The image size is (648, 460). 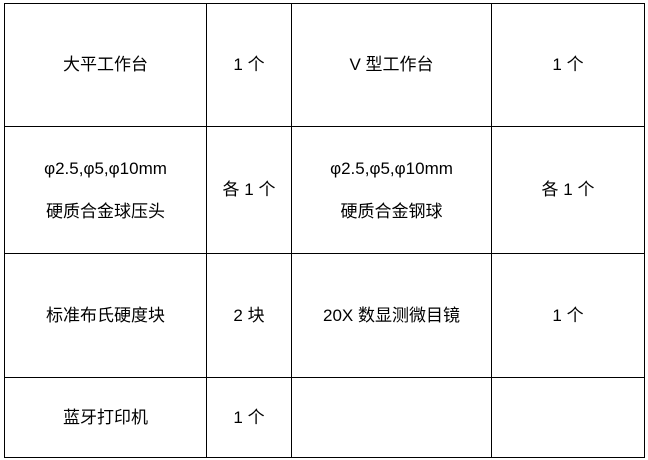 I want to click on item-cell: φ2.5,φ5,φ10mm 硬质合金球压头, so click(x=105, y=190).